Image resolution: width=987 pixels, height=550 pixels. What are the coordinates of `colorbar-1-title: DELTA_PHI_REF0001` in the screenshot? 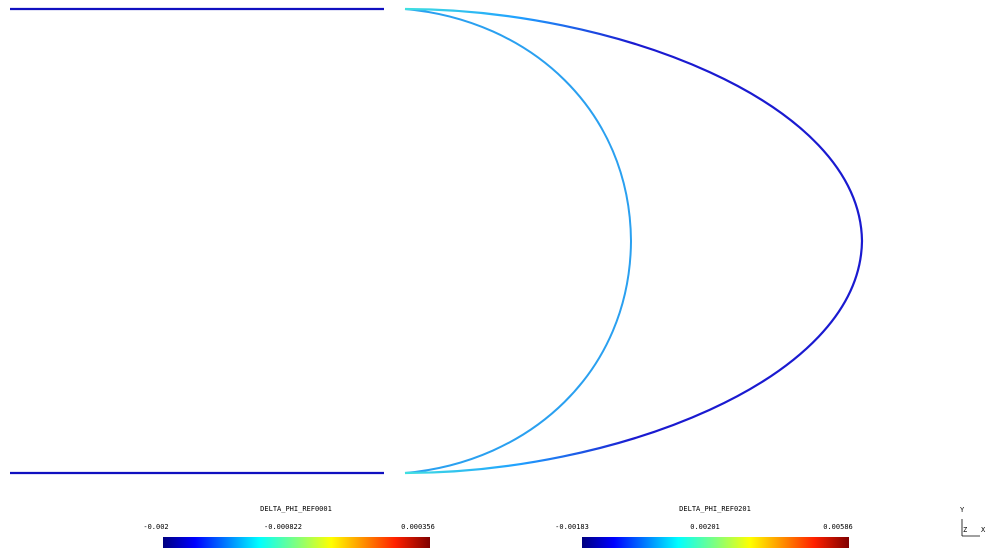 It's located at (296, 509).